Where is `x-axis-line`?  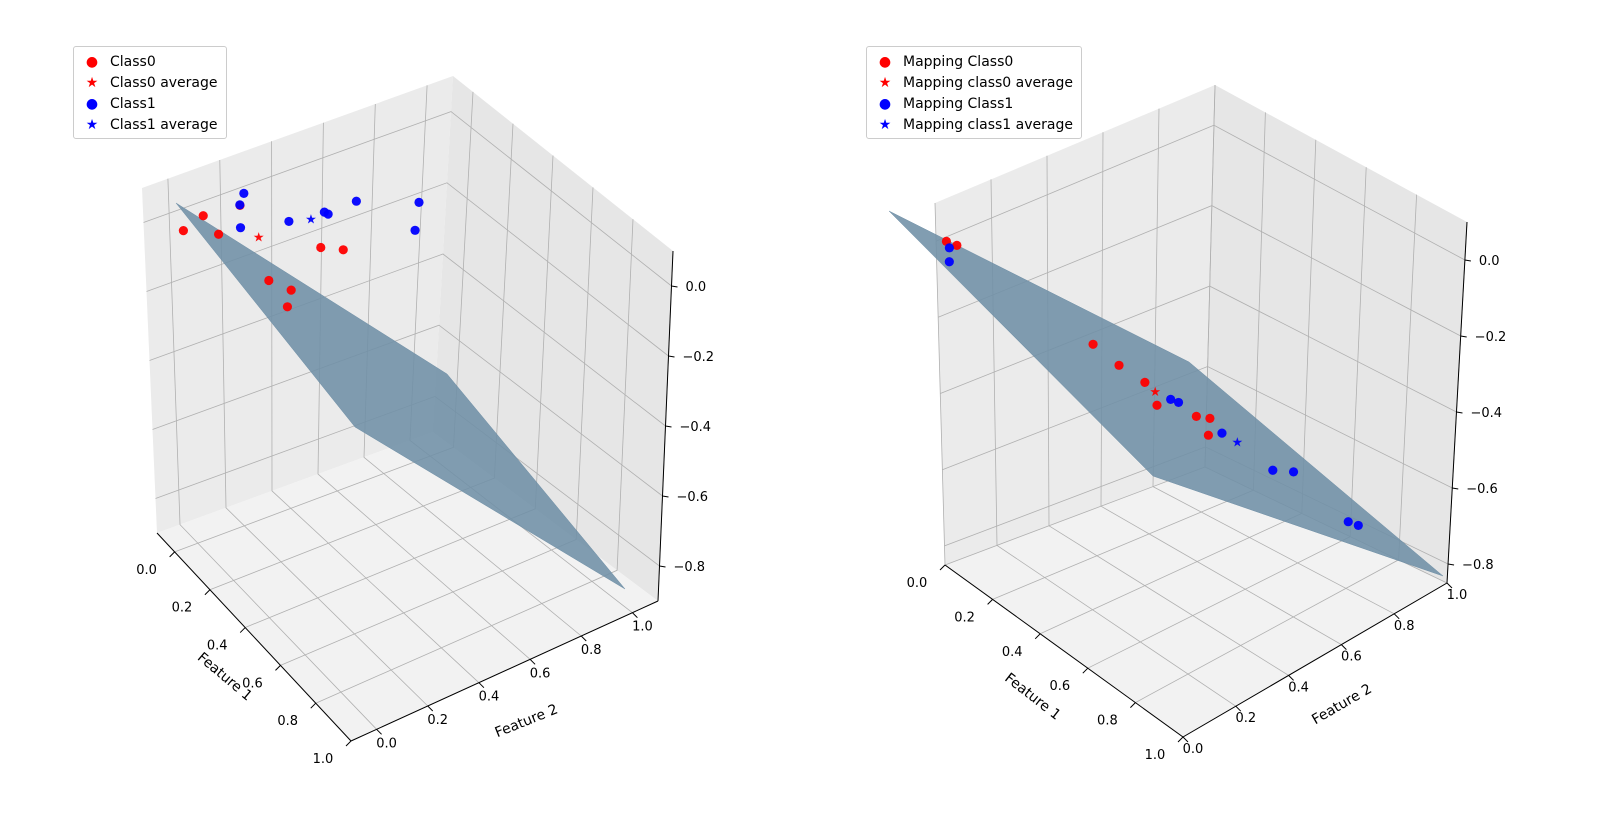 x-axis-line is located at coordinates (254, 637).